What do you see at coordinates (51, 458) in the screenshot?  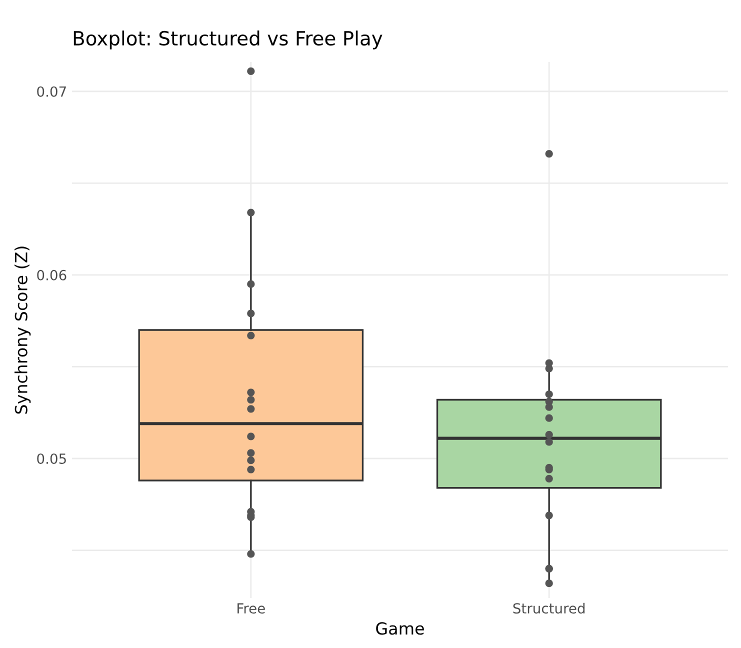 I see `y-tick-label: 0.05` at bounding box center [51, 458].